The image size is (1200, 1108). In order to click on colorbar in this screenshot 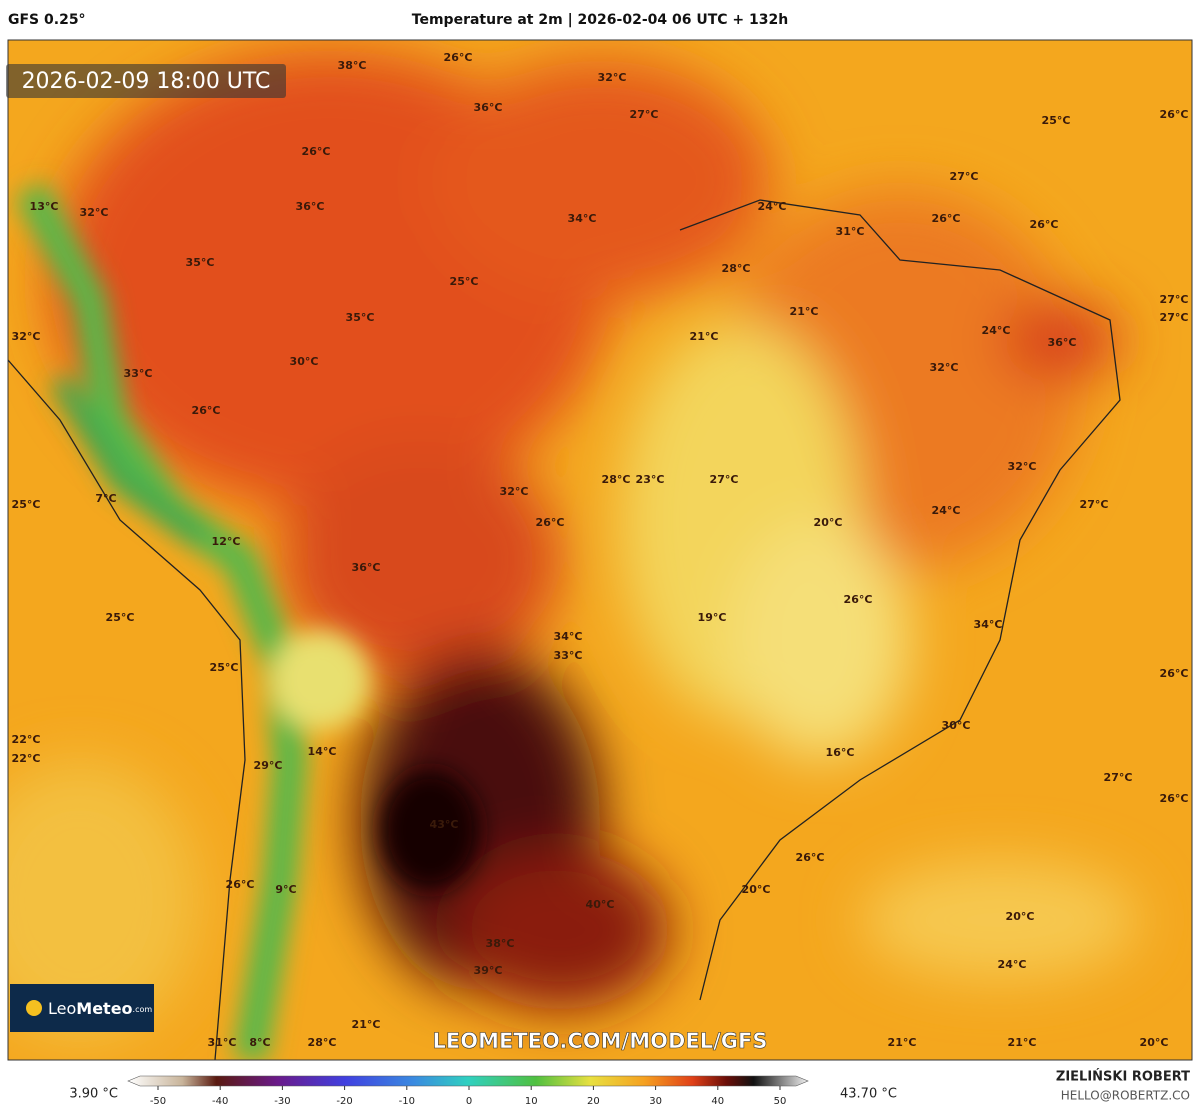, I will do `click(468, 1081)`.